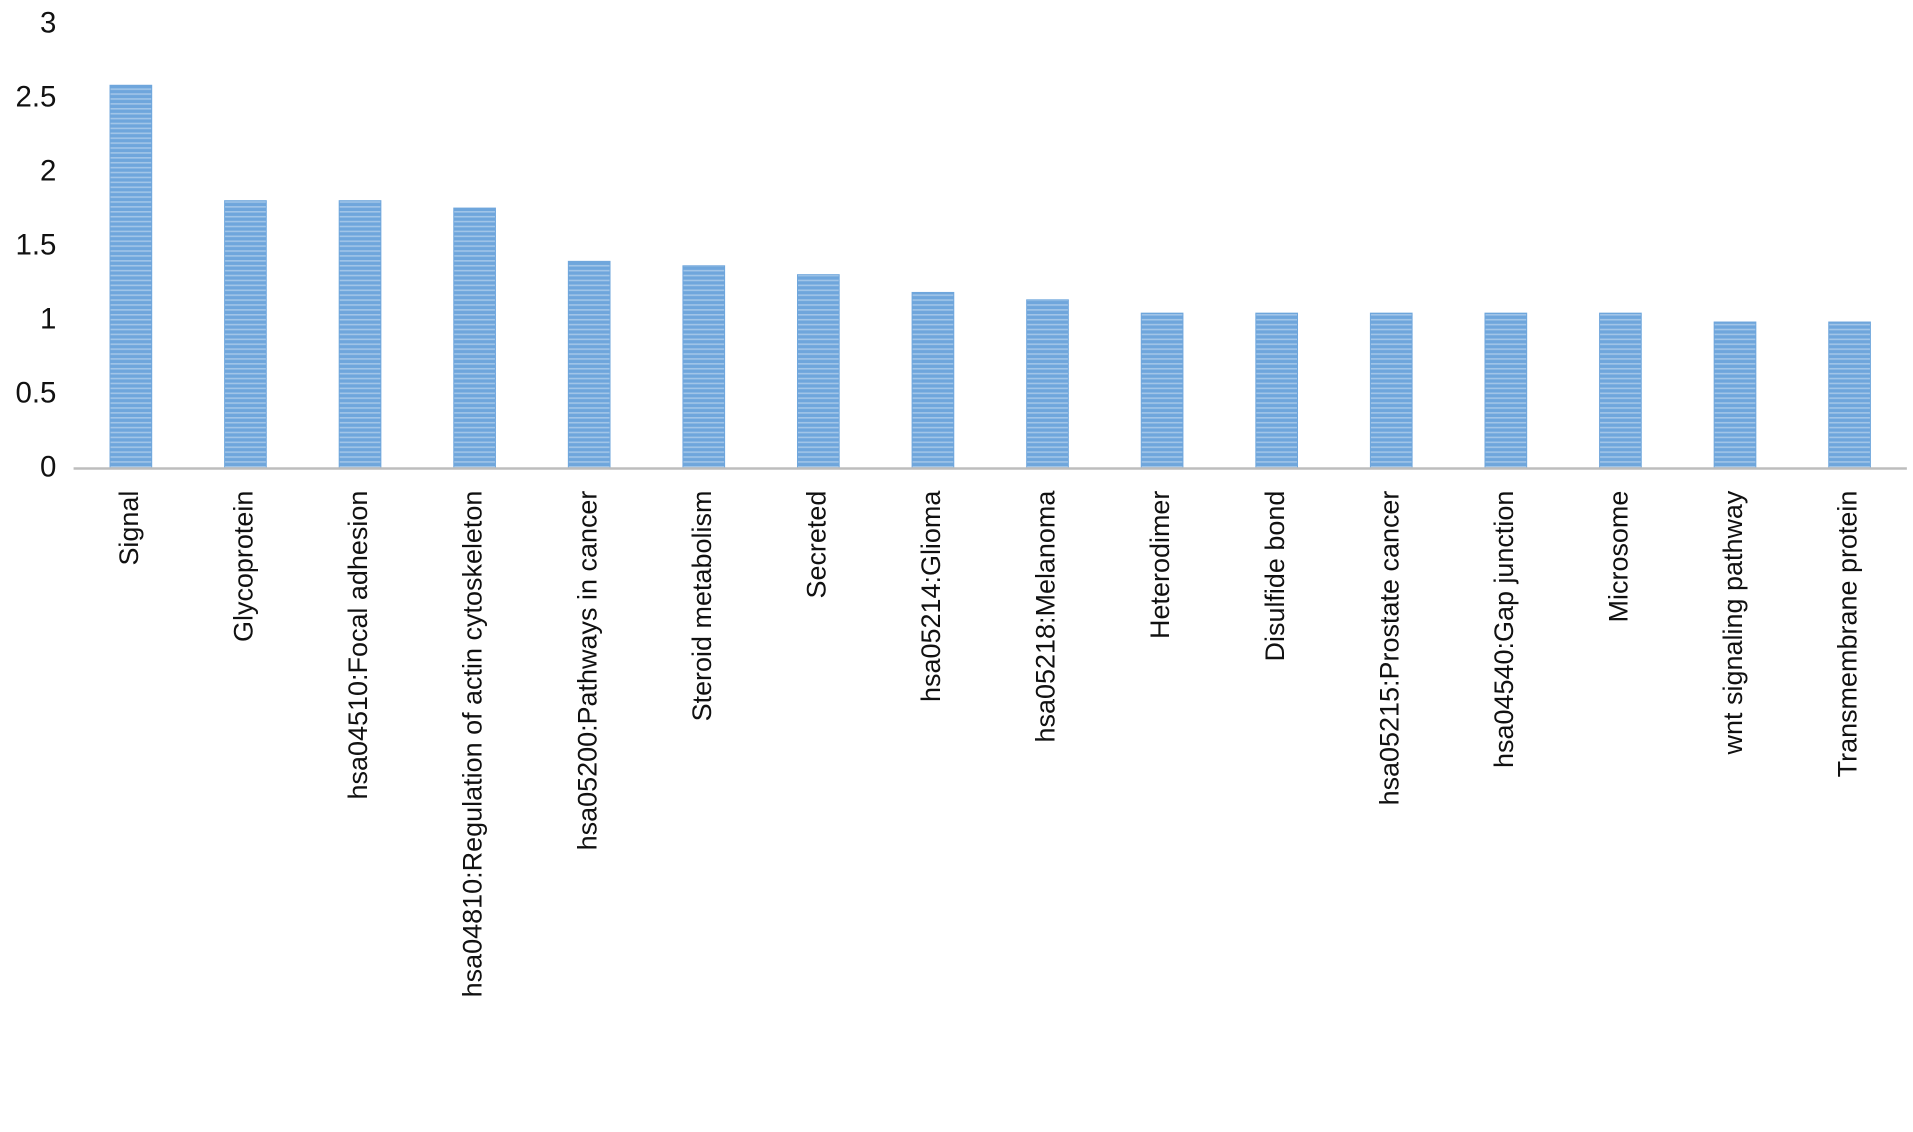 This screenshot has width=1913, height=1132. I want to click on x-tick-label: hsa05218:Melanoma, so click(1046, 617).